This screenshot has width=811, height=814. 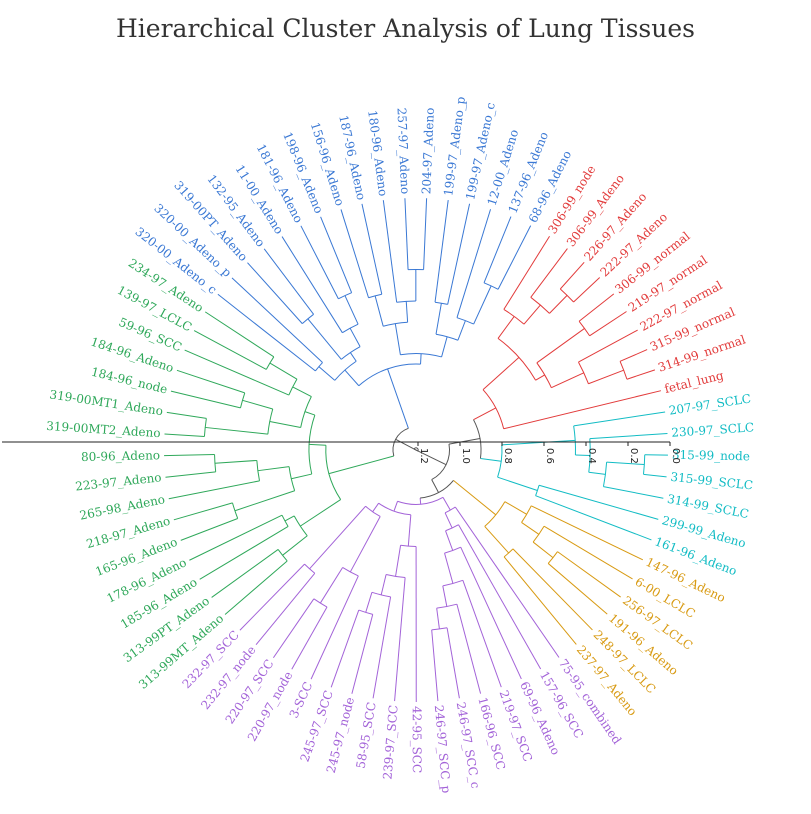 I want to click on leaf-label: 199-97_Adeno_p, so click(x=454, y=146).